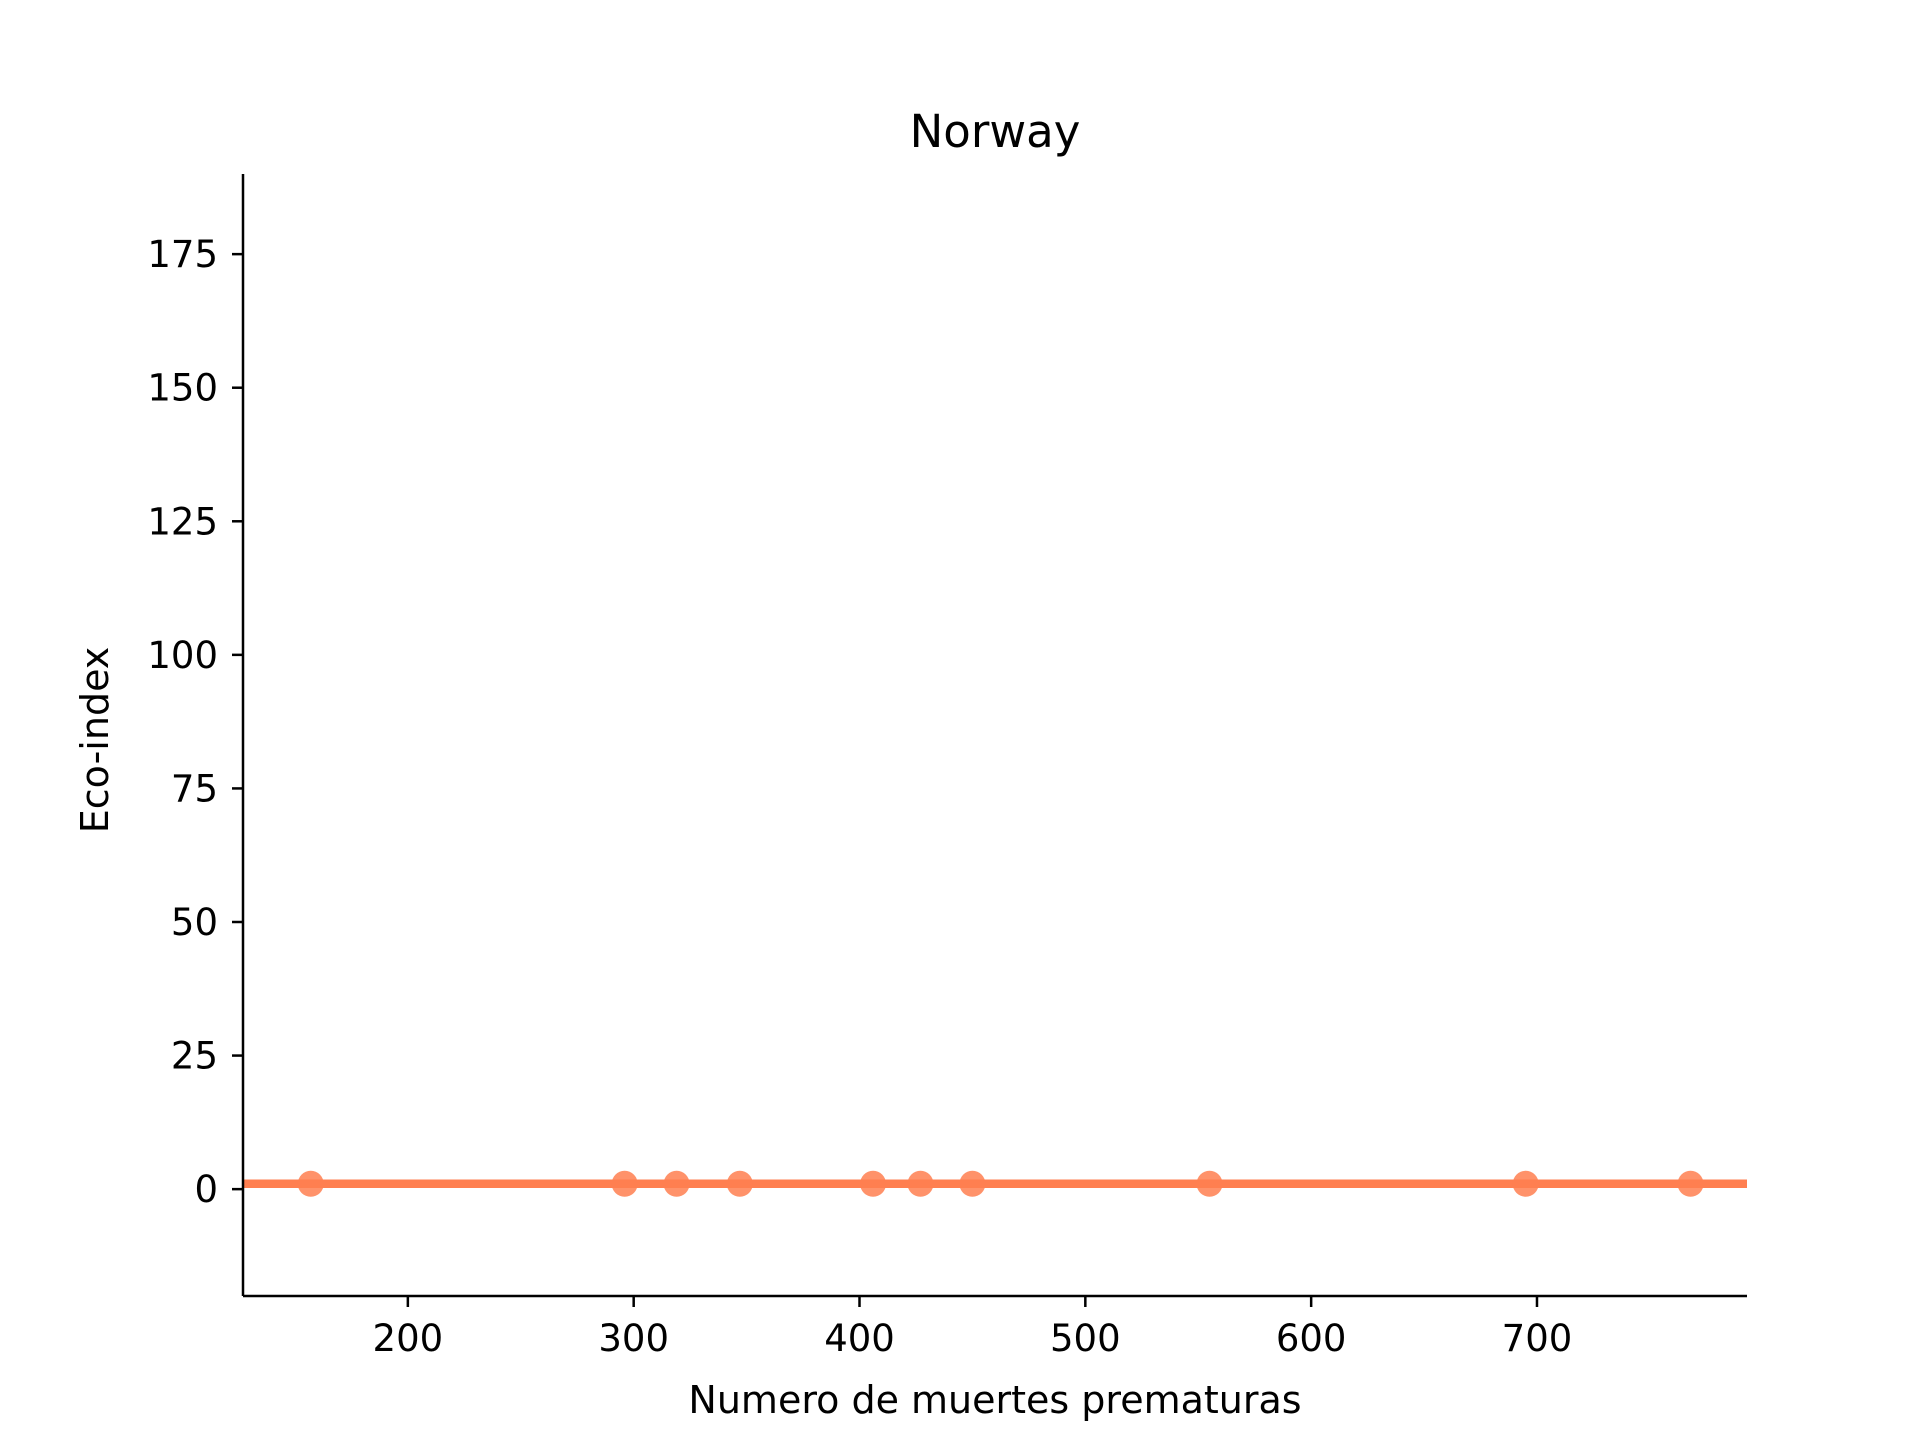  Describe the element at coordinates (206, 1189) in the screenshot. I see `y-tick-label: 0` at that location.